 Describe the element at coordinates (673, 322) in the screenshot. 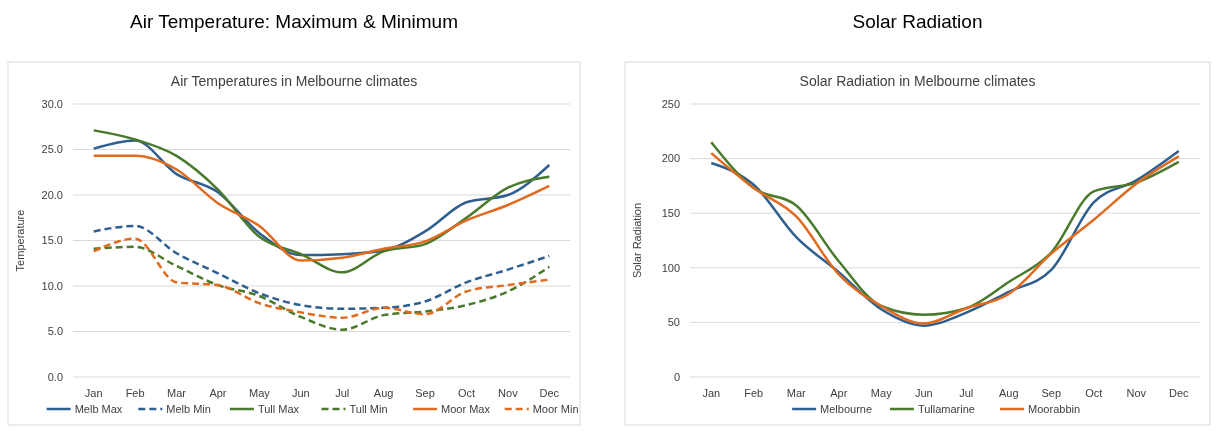

I see `y-tick-label: 50` at that location.